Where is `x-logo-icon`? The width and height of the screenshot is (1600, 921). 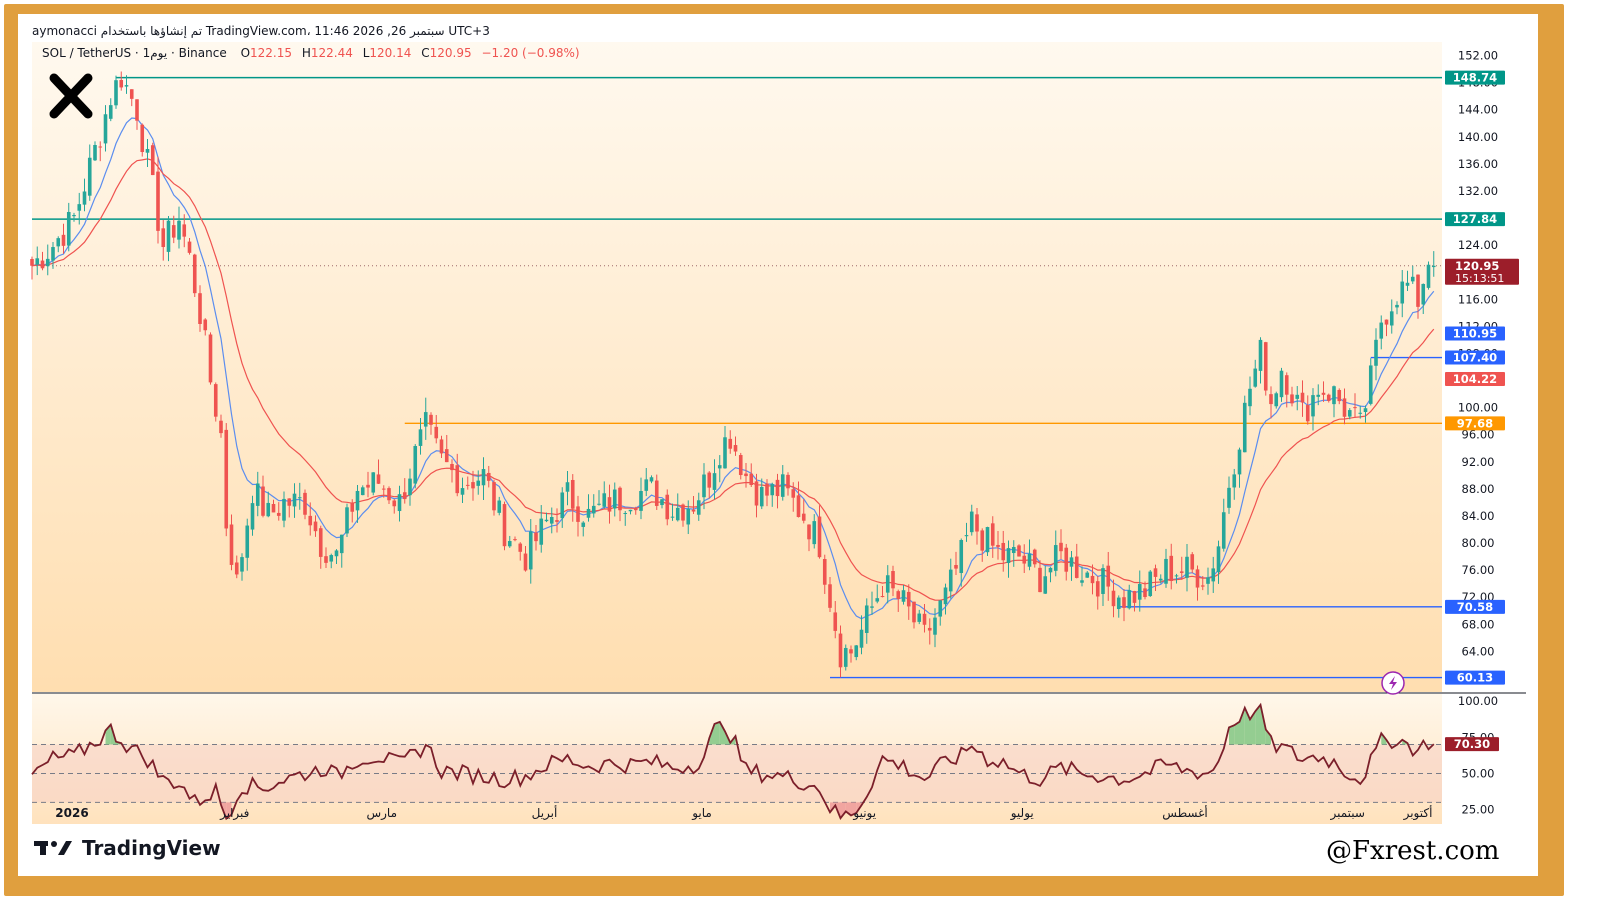 x-logo-icon is located at coordinates (71, 96).